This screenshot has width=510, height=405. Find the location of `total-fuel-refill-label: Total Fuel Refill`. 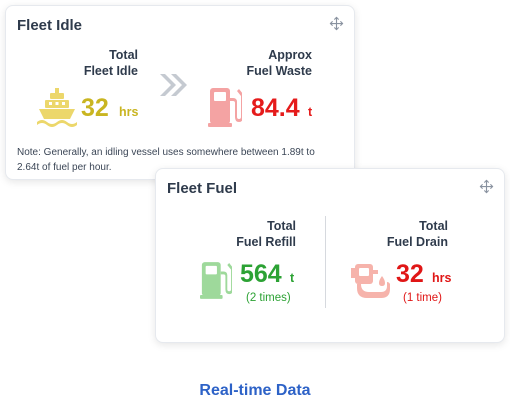

total-fuel-refill-label: Total Fuel Refill is located at coordinates (266, 234).